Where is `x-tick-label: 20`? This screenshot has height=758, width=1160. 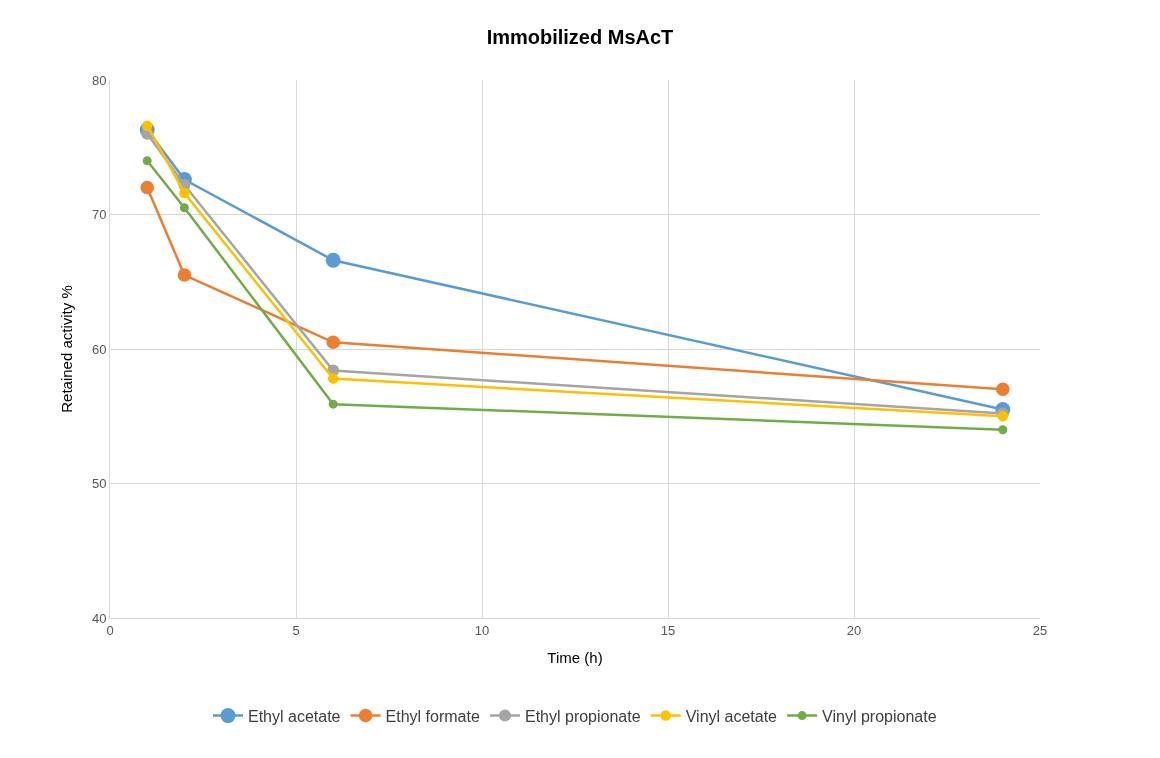
x-tick-label: 20 is located at coordinates (854, 630).